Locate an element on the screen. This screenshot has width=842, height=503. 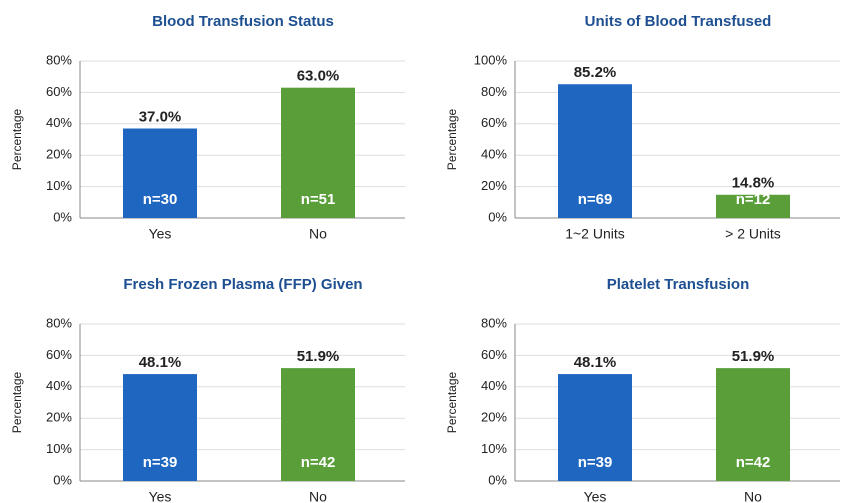
y-tick-label: 100% is located at coordinates (491, 59).